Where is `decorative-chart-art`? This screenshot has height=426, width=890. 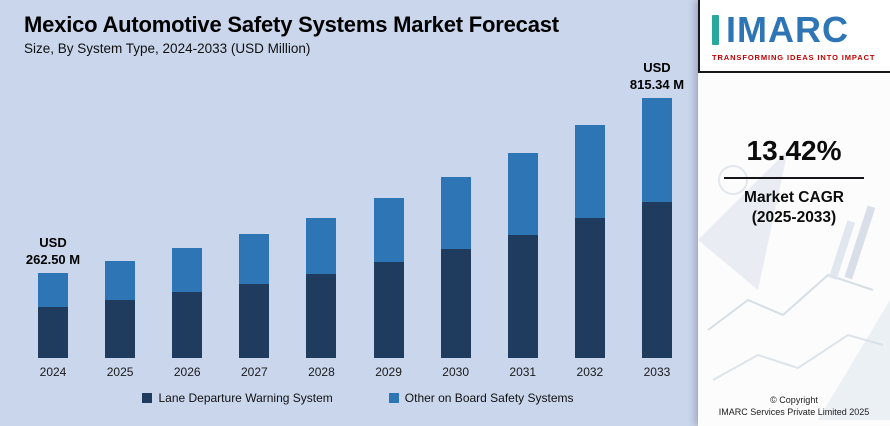 decorative-chart-art is located at coordinates (794, 285).